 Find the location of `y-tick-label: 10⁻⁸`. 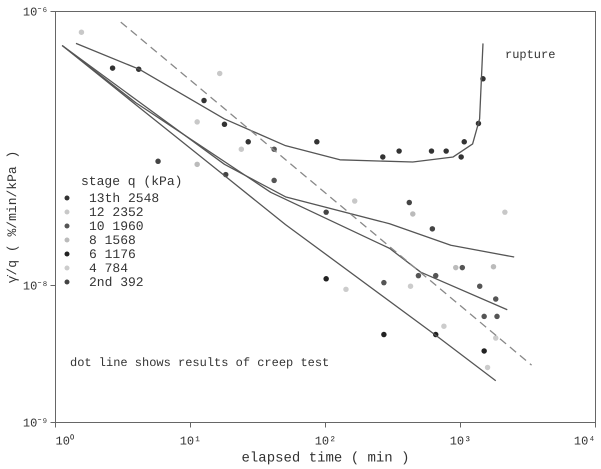

y-tick-label: 10⁻⁸ is located at coordinates (35, 287).